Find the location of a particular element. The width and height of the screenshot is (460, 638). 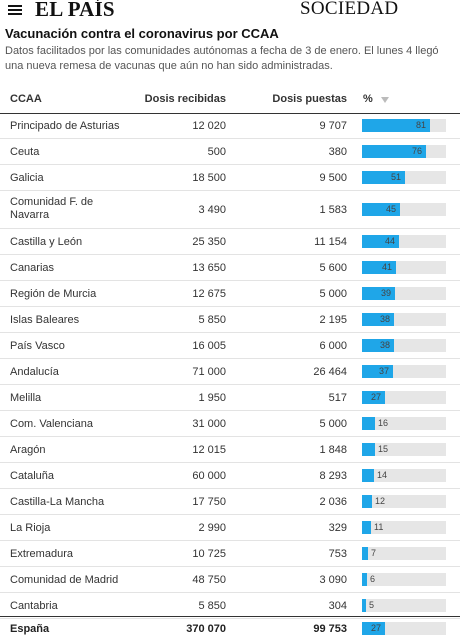

row-dosis-recibidas: 12 020 is located at coordinates (209, 126).